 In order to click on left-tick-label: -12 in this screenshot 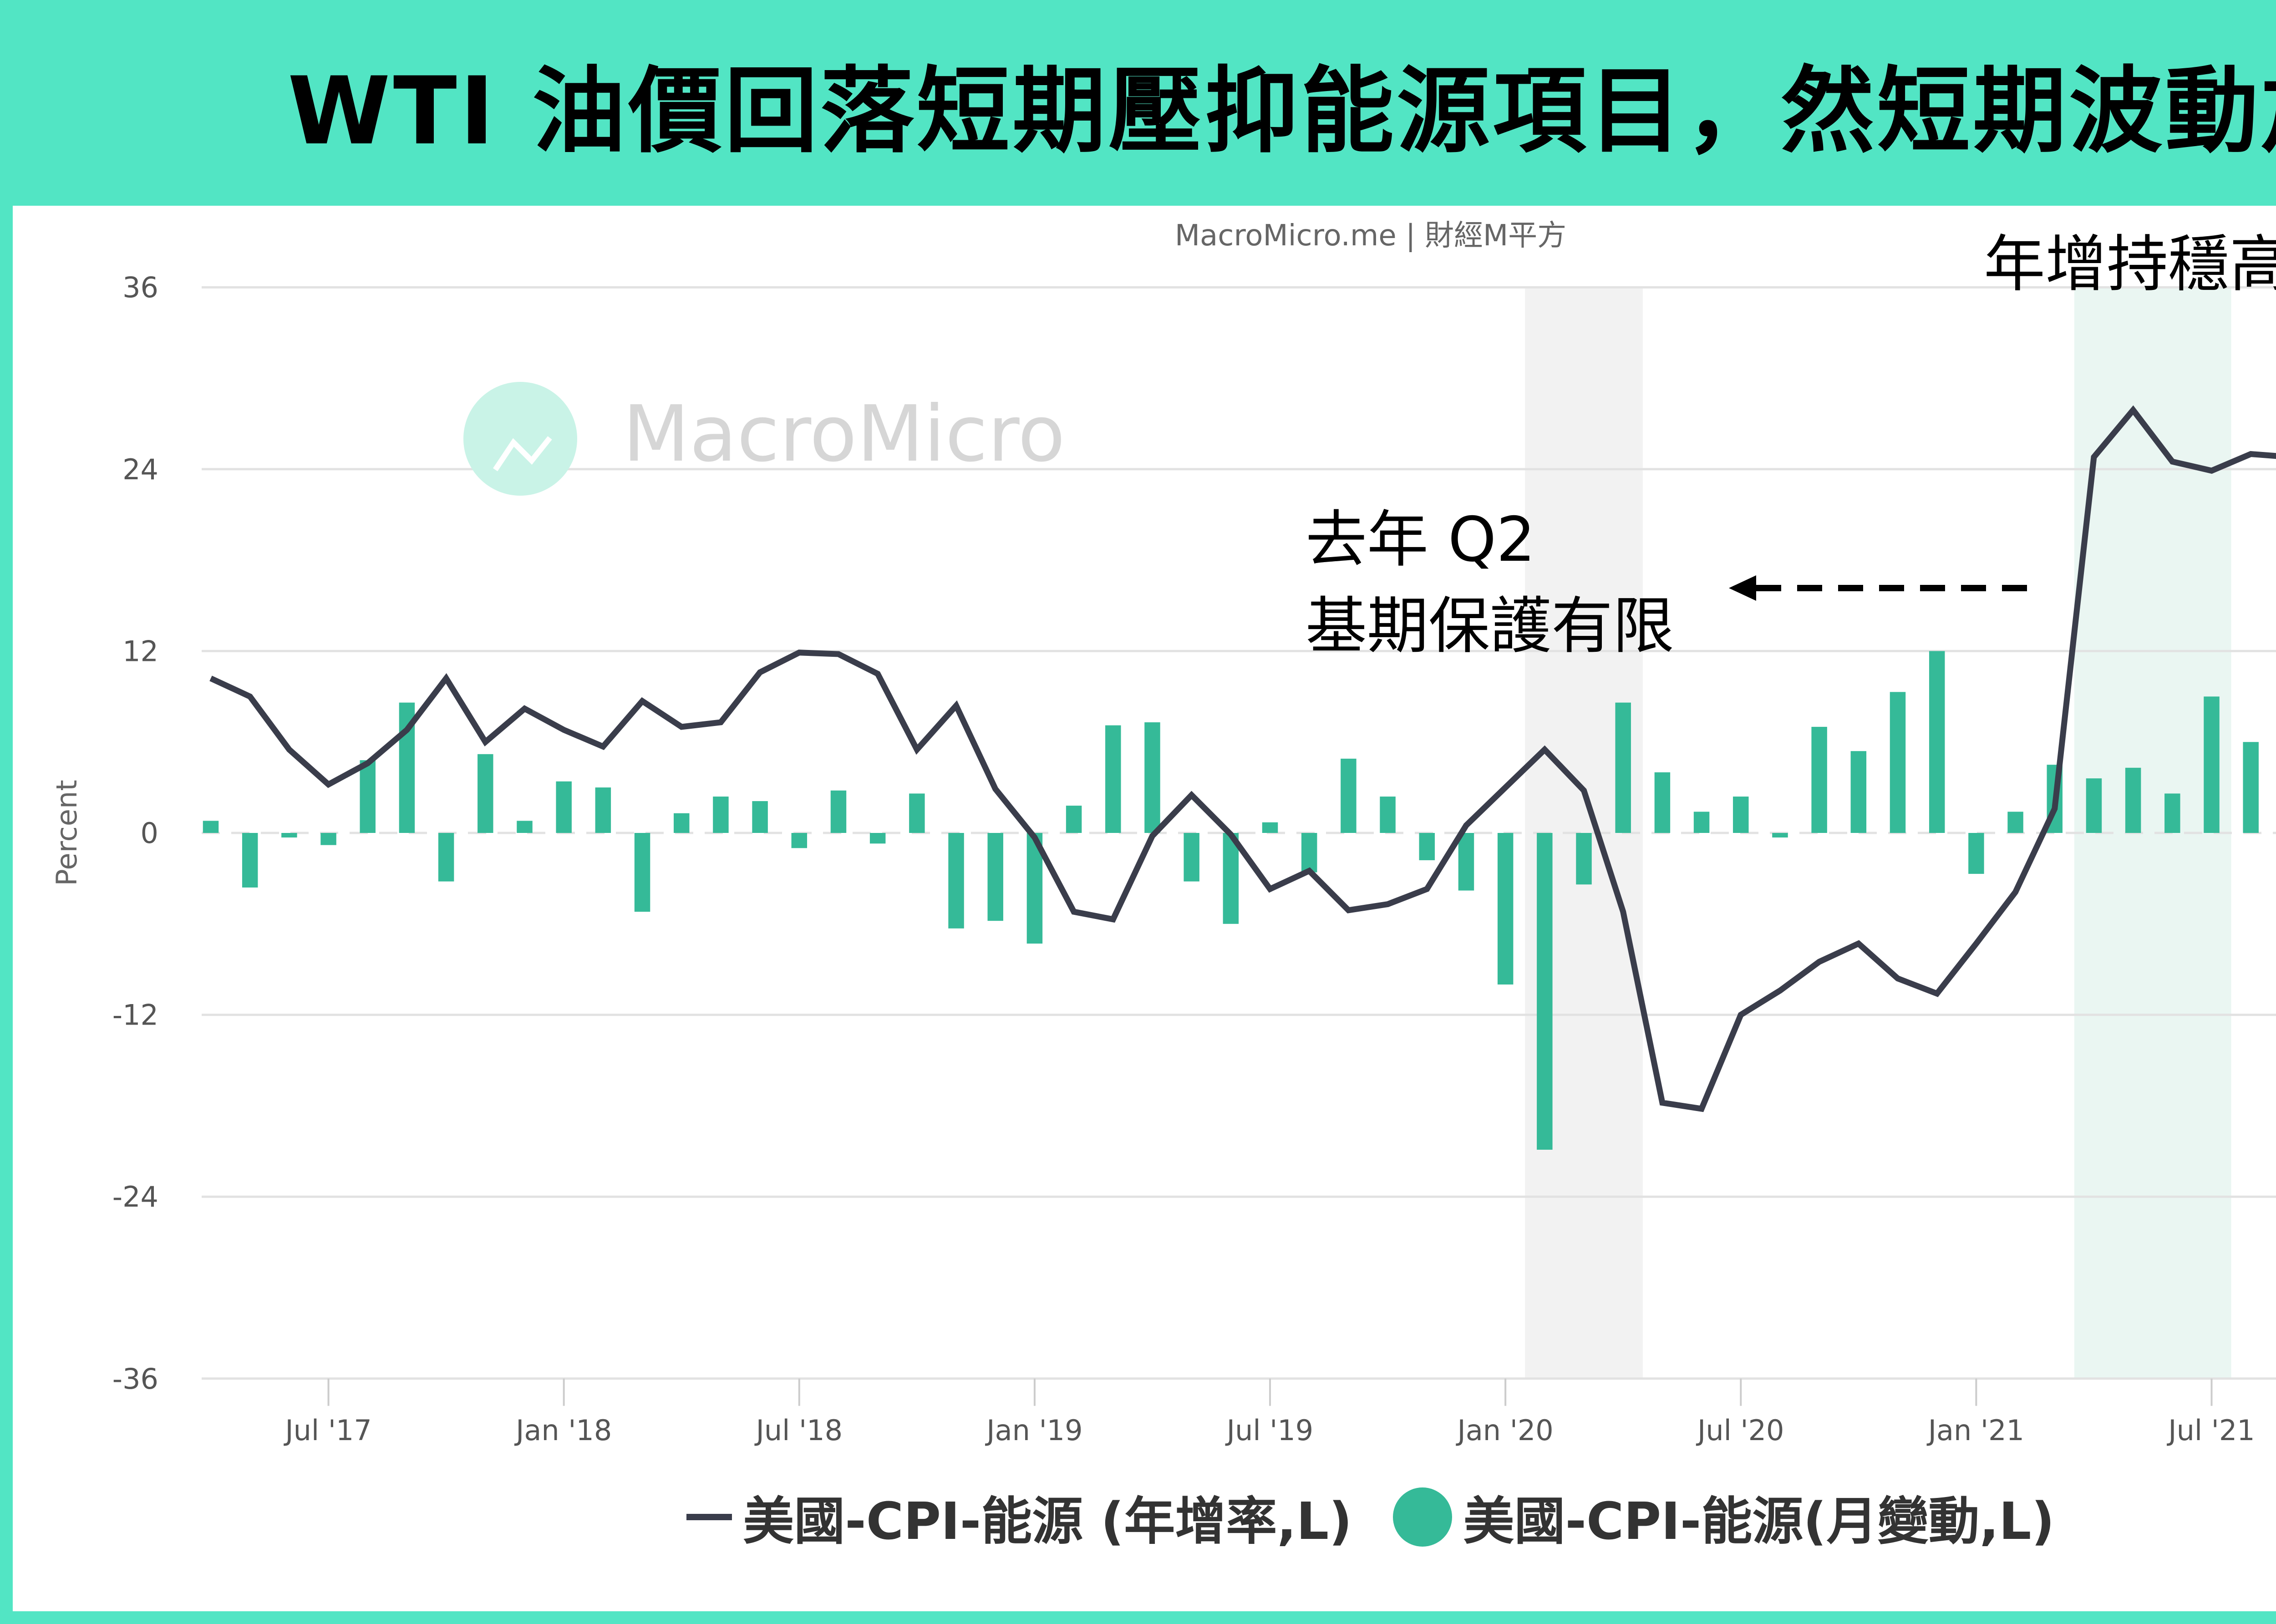, I will do `click(135, 1015)`.